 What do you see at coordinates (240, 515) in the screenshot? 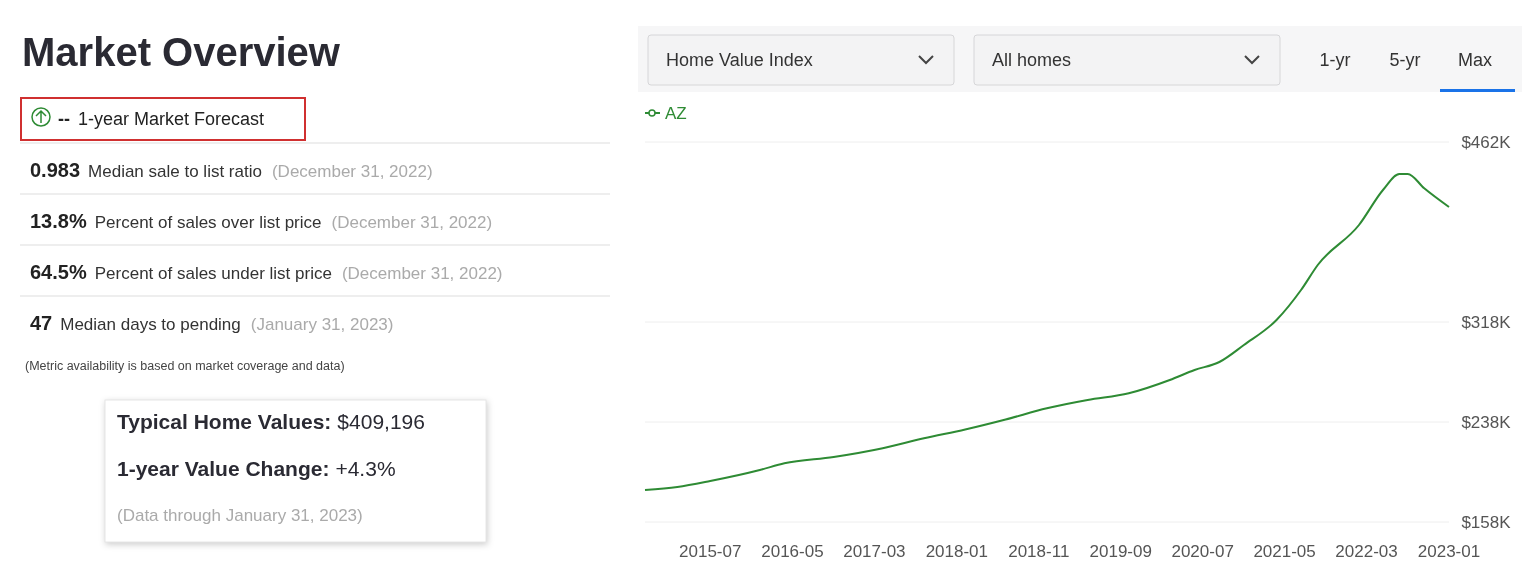
I see `text: (Data through January 31, 2023)` at bounding box center [240, 515].